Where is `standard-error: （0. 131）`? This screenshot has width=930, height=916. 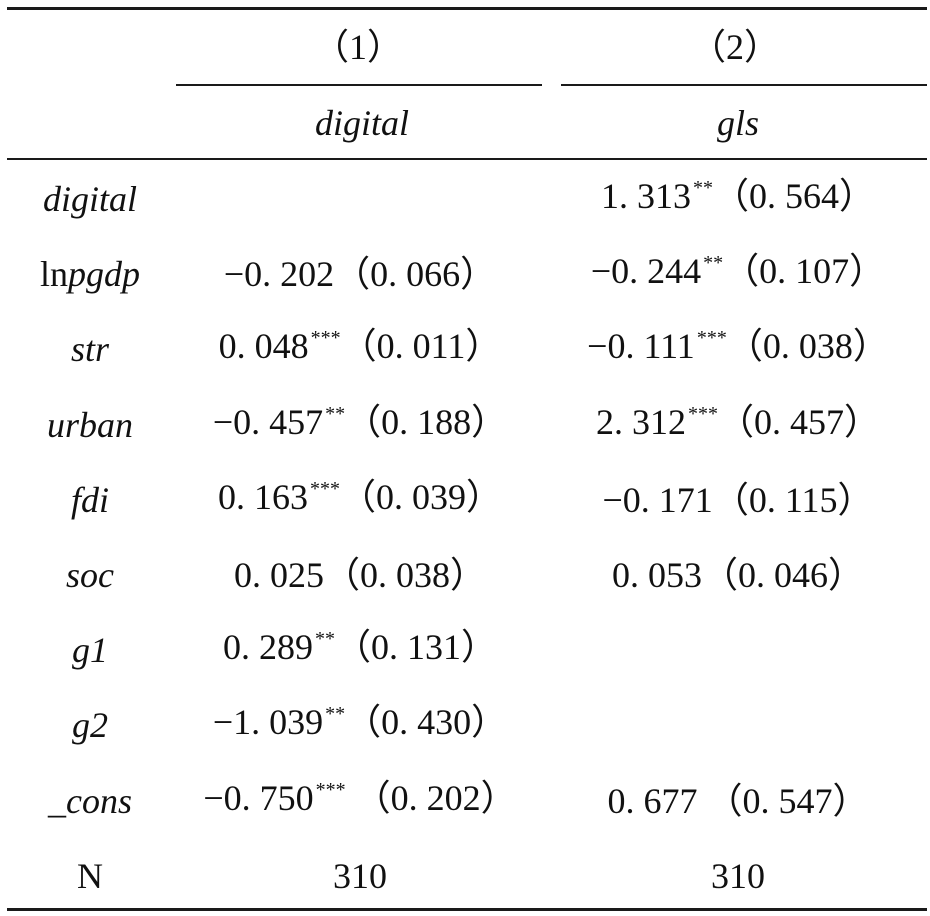 standard-error: （0. 131） is located at coordinates (416, 647).